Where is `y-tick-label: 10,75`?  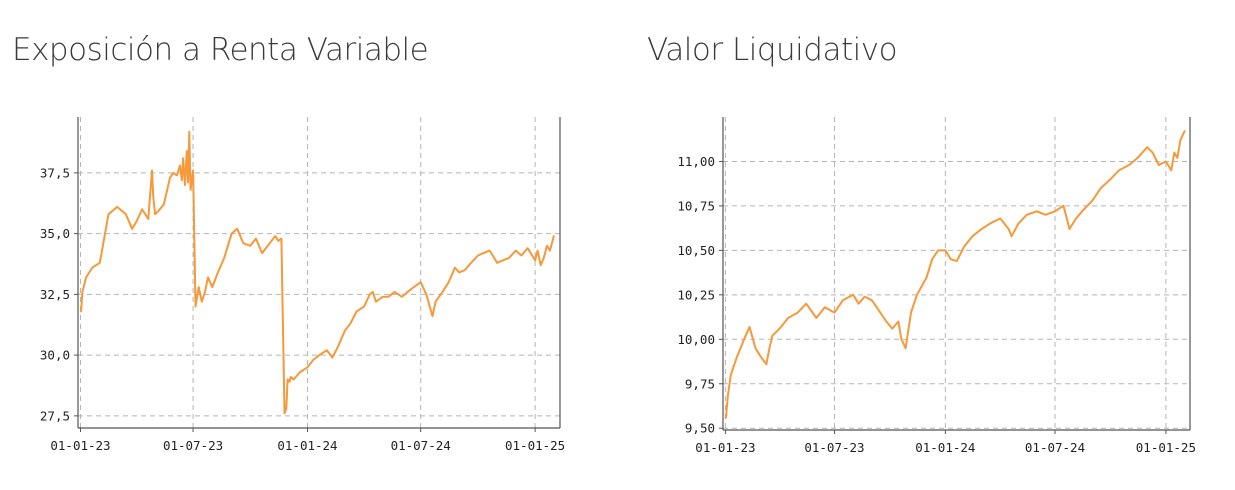
y-tick-label: 10,75 is located at coordinates (696, 205).